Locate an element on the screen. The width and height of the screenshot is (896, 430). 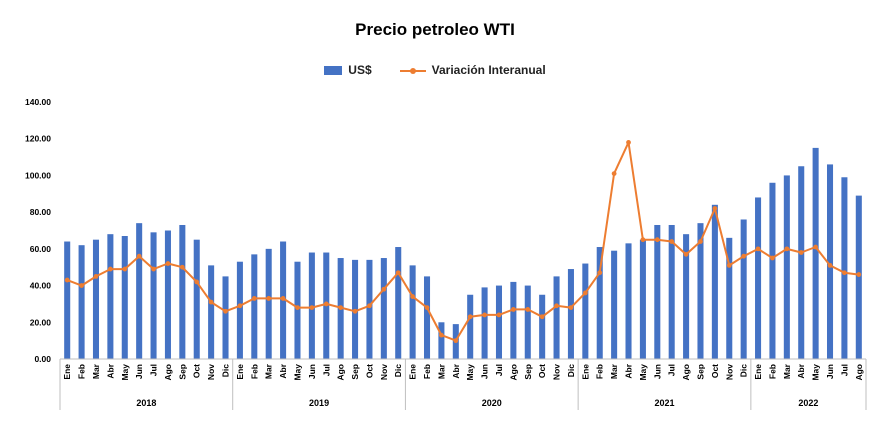
legend-bar-swatch is located at coordinates (333, 70).